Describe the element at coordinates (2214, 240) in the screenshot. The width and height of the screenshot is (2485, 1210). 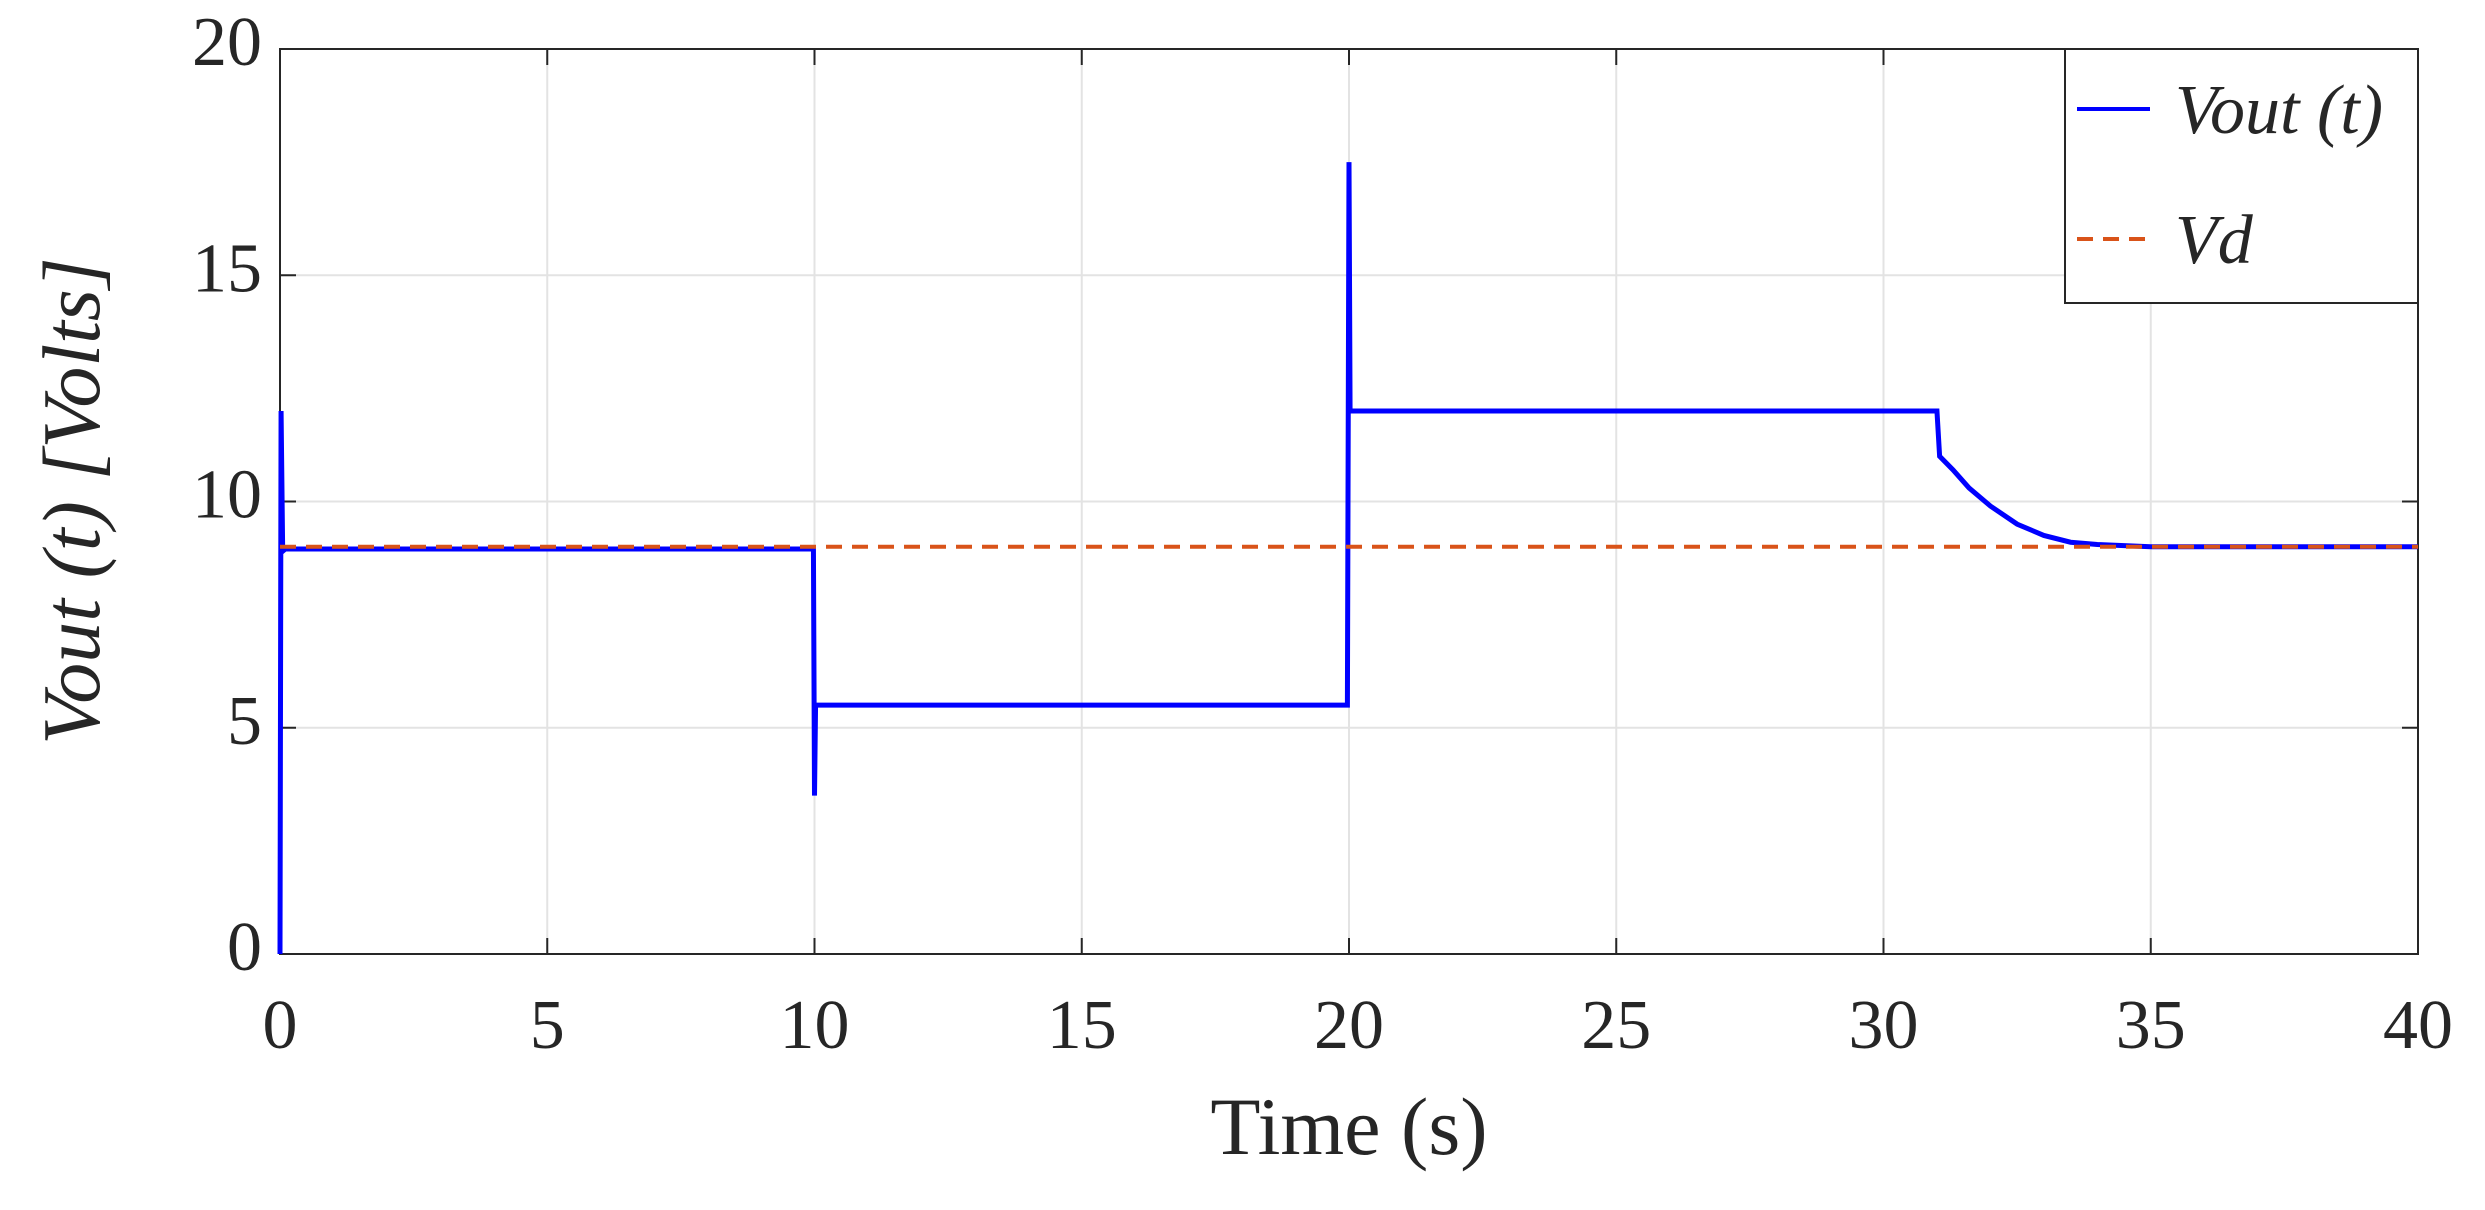
I see `legend-label: Vd` at that location.